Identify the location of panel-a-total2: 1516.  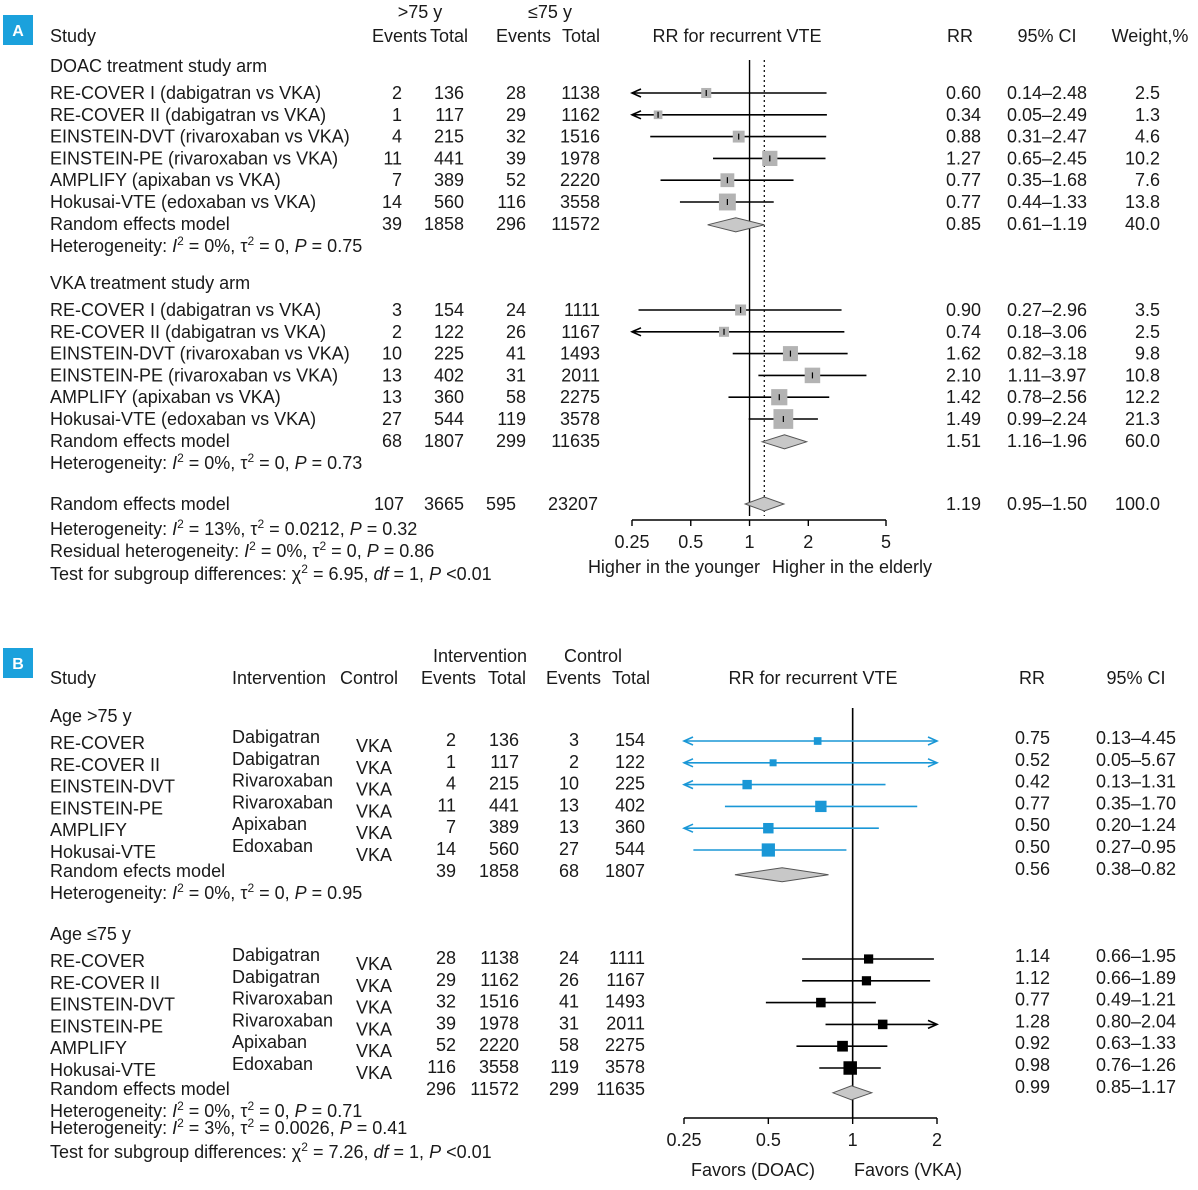
(580, 137).